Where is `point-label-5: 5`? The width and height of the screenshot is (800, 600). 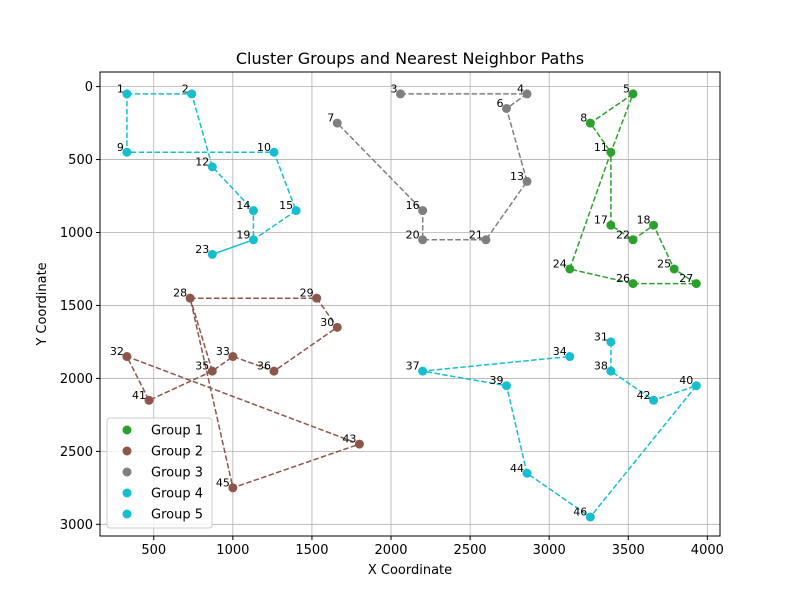
point-label-5: 5 is located at coordinates (626, 88).